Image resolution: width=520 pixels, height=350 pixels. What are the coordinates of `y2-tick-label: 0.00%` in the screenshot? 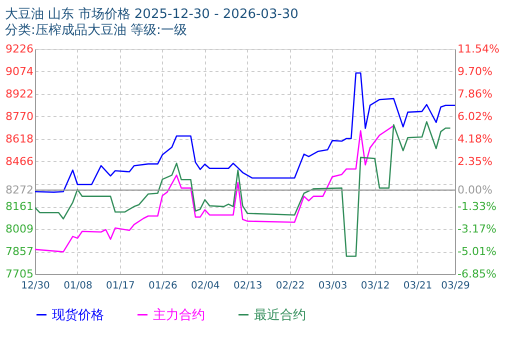 It's located at (475, 190).